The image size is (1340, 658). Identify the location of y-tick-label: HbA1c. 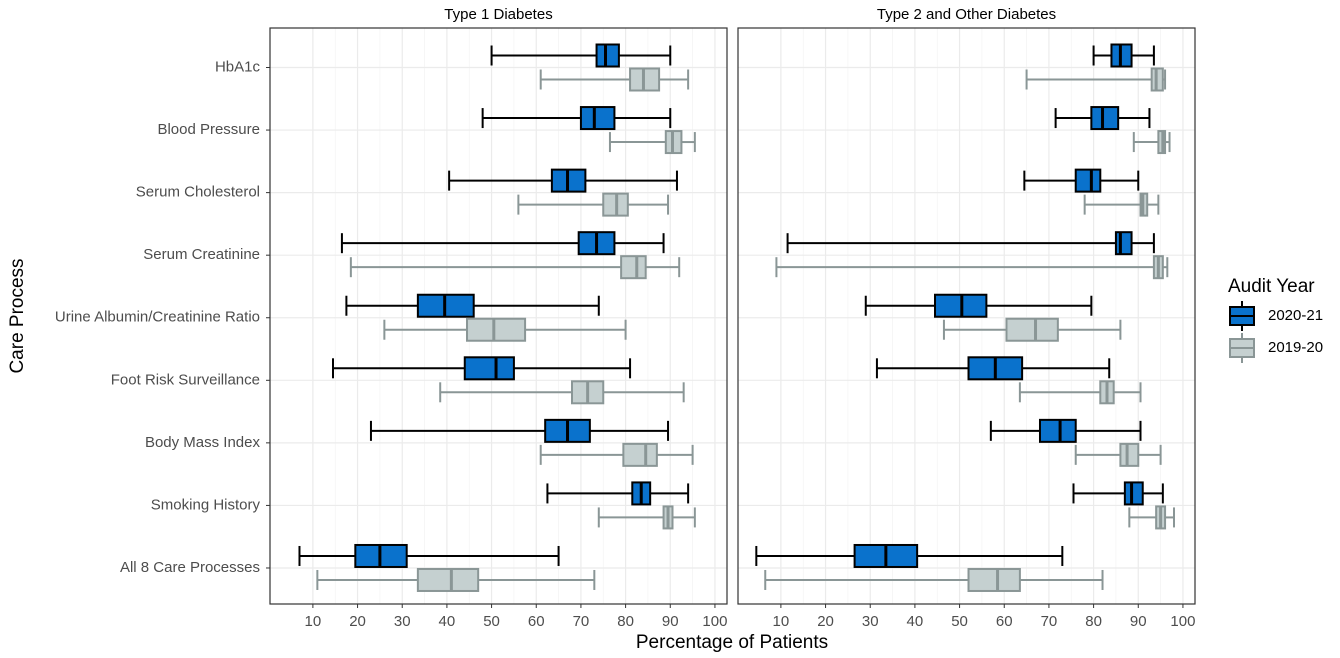
(238, 66).